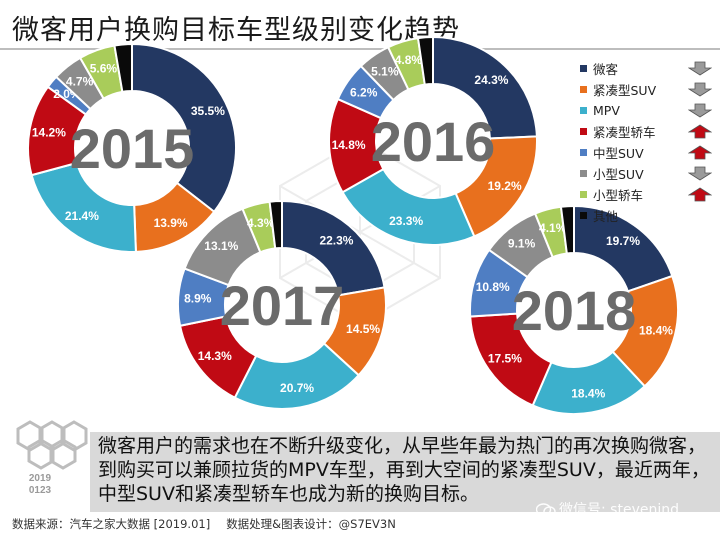 The width and height of the screenshot is (720, 540). I want to click on slice-label-2015-0: 35.5%, so click(208, 111).